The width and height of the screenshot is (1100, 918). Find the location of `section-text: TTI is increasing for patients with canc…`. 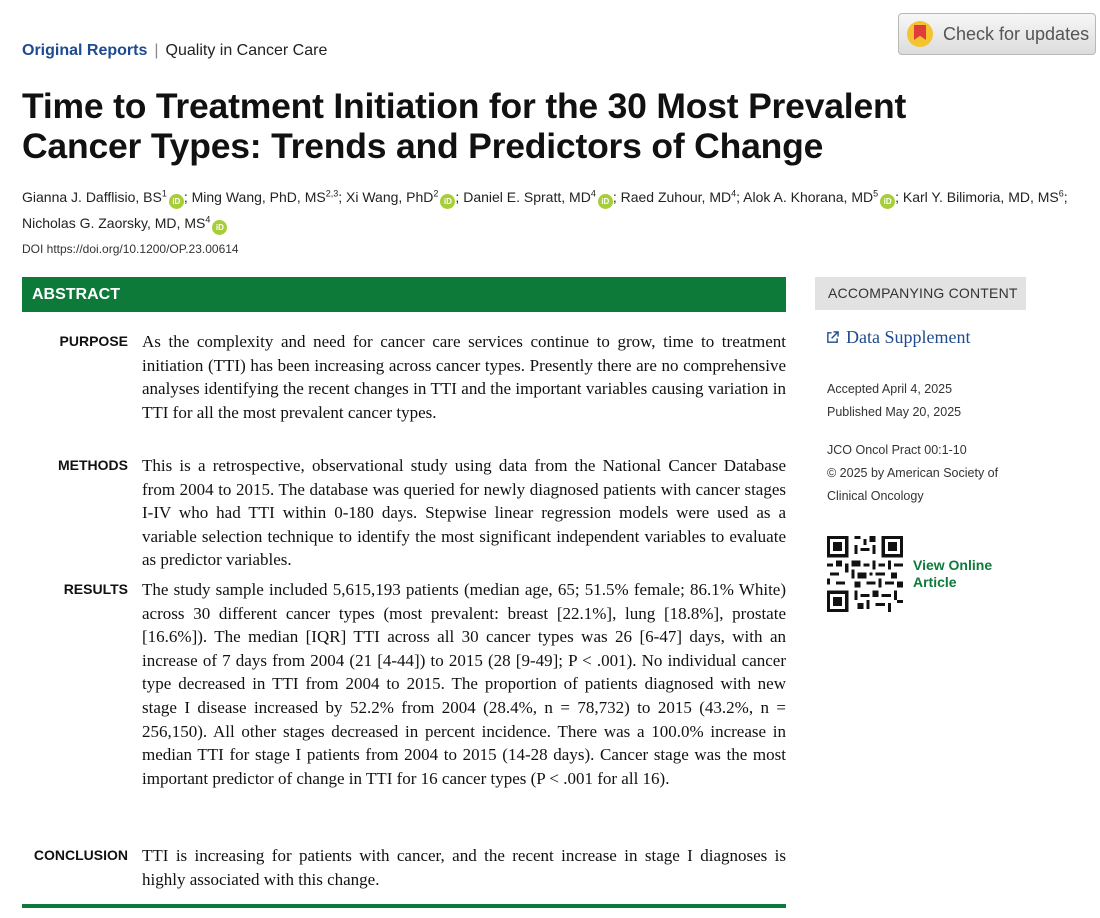

section-text: TTI is increasing for patients with canc… is located at coordinates (464, 867).